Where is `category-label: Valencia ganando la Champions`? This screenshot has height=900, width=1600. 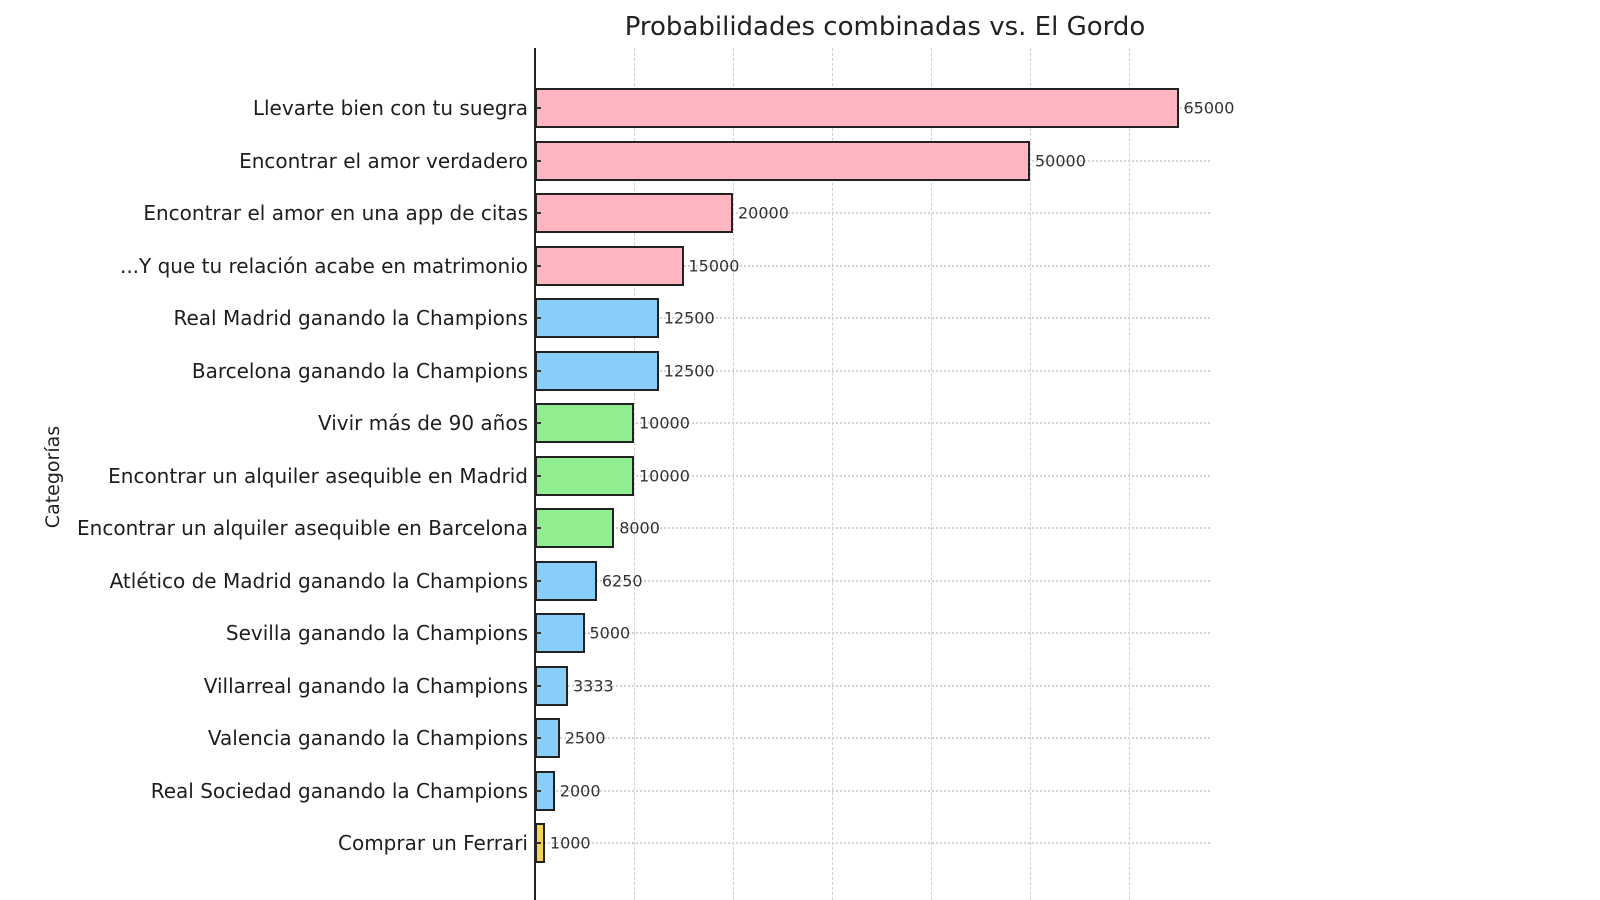
category-label: Valencia ganando la Champions is located at coordinates (367, 738).